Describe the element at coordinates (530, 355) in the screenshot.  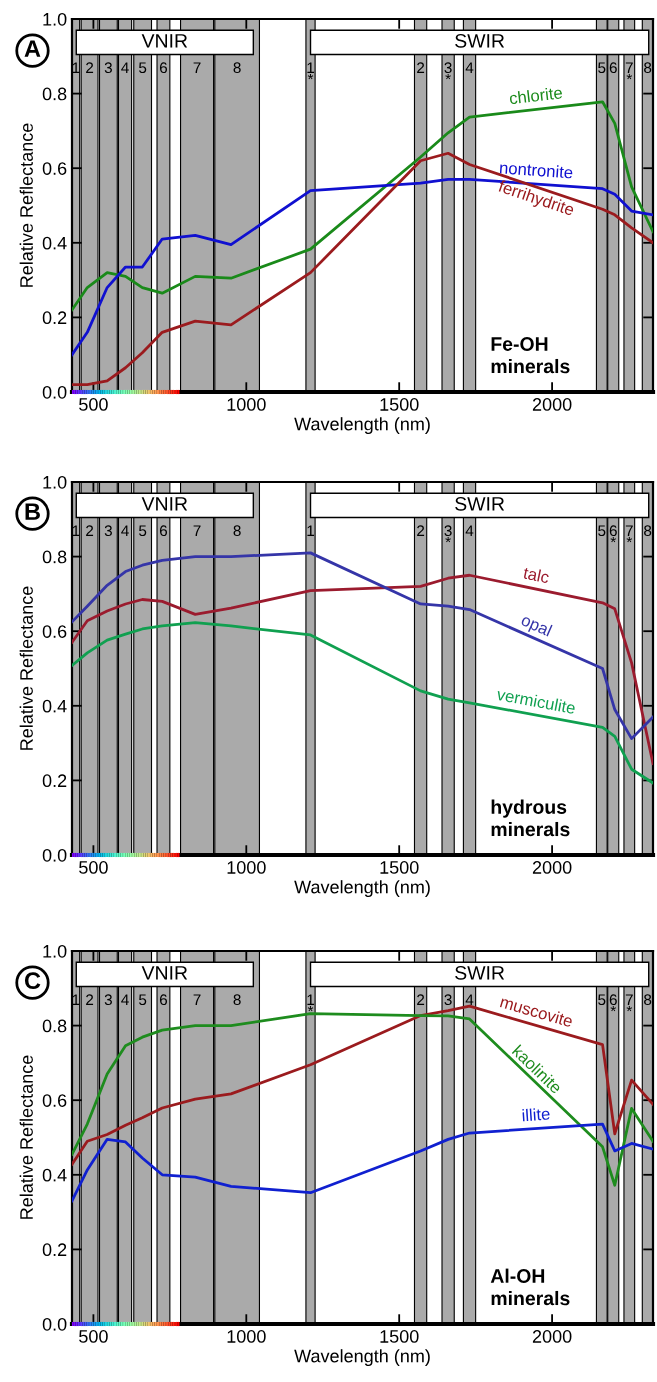
I see `annotation: Fe-OH minerals` at that location.